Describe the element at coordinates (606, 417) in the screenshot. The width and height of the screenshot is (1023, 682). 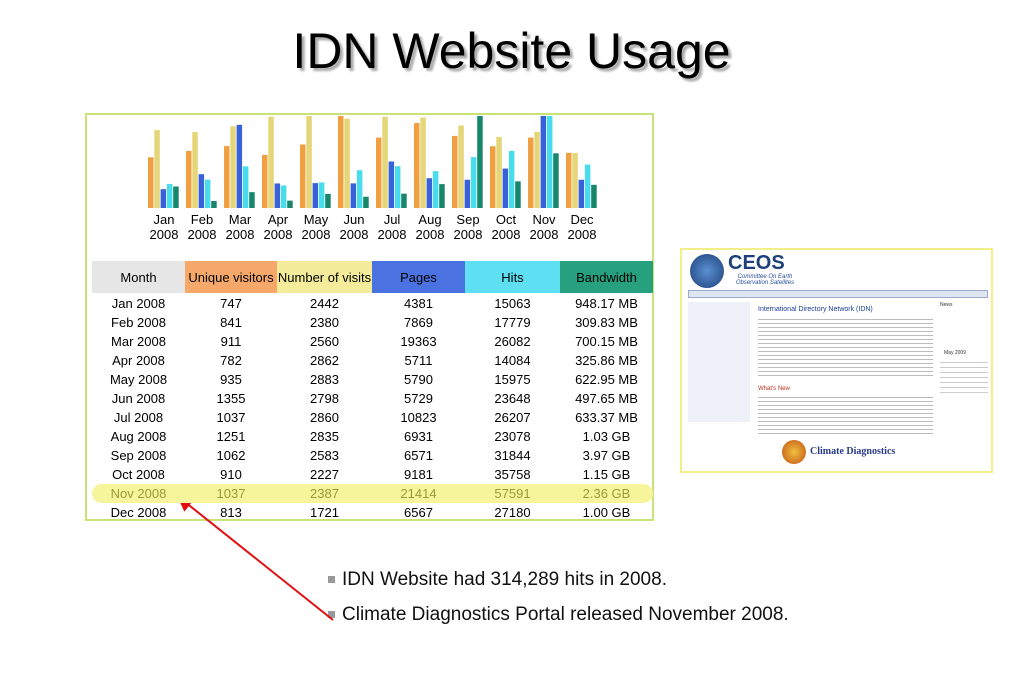
I see `table-cell: 633.37 MB` at that location.